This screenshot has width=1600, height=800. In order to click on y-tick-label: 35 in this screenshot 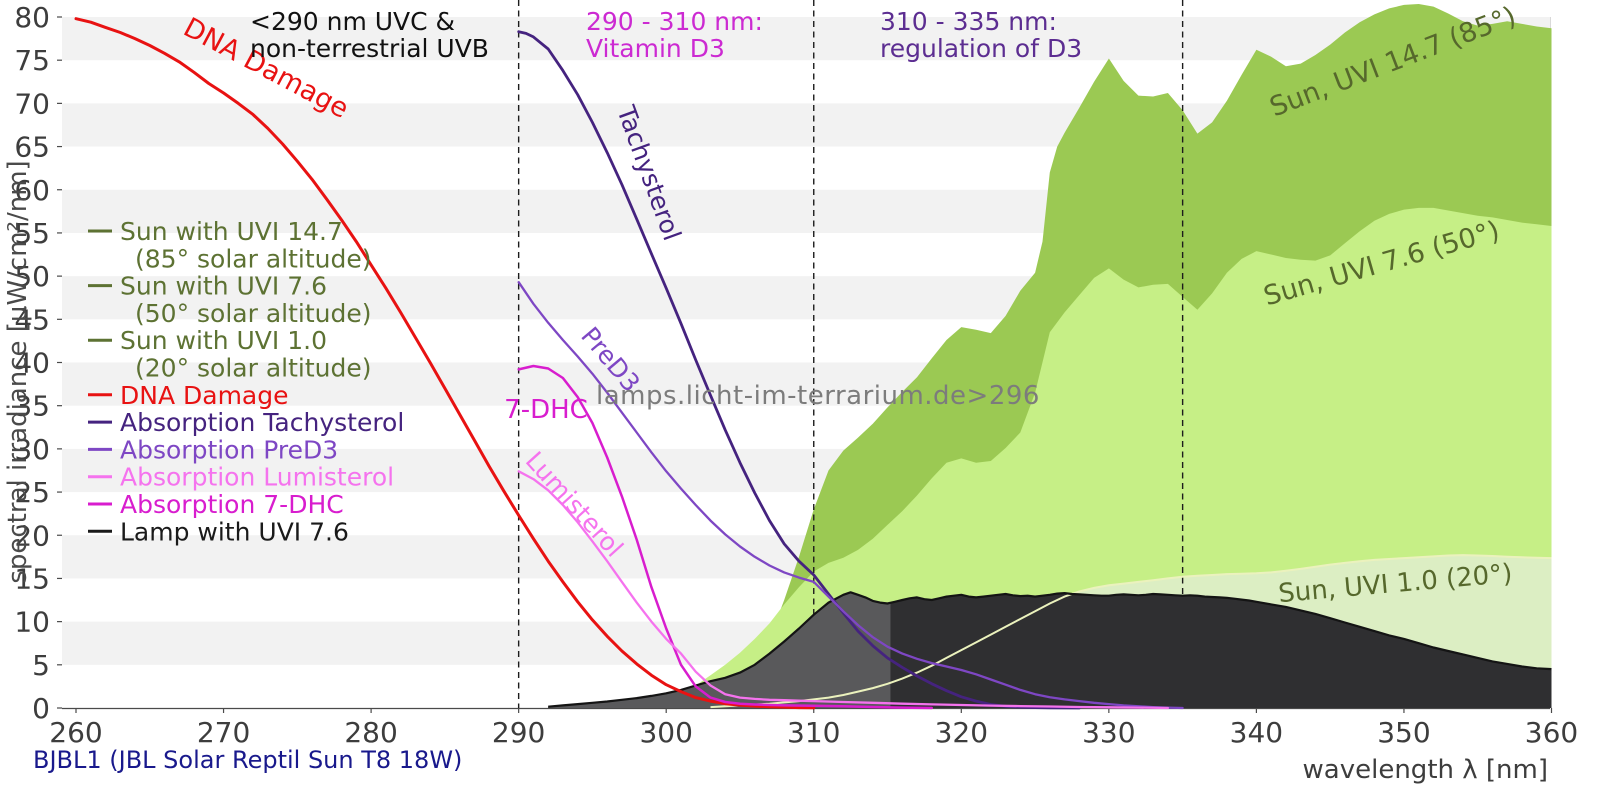, I will do `click(32, 406)`.